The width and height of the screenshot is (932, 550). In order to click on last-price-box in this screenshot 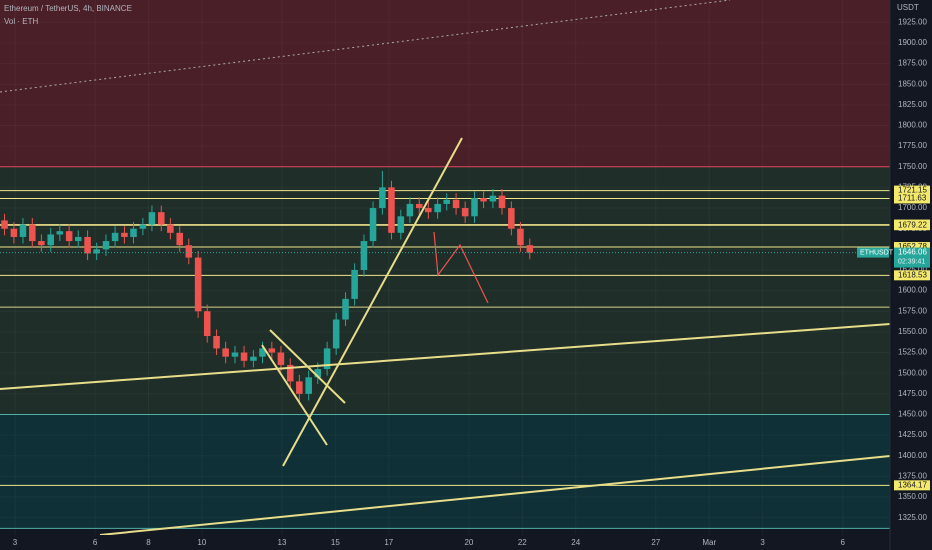, I will do `click(912, 257)`.